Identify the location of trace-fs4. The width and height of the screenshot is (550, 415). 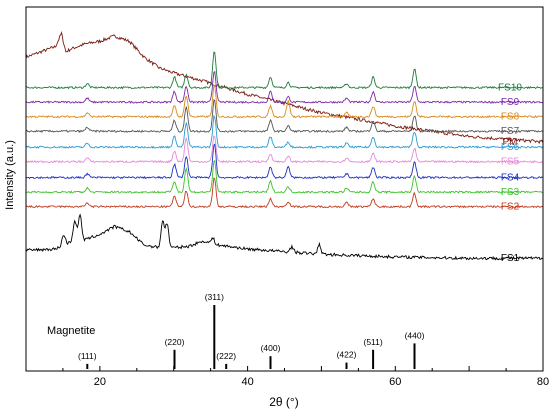
(284, 161).